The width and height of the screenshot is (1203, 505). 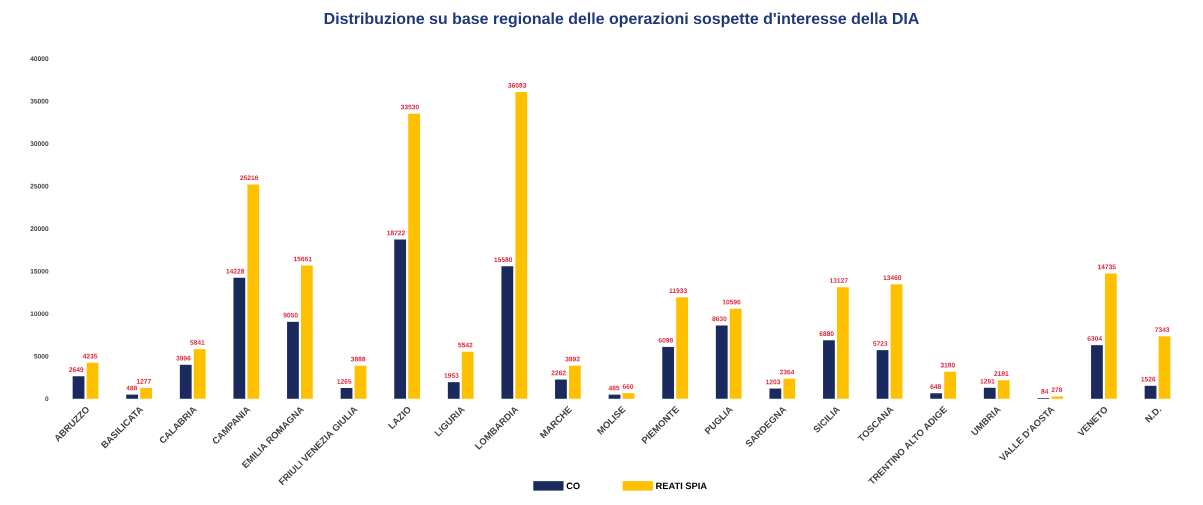 I want to click on legend-label: CO, so click(x=573, y=485).